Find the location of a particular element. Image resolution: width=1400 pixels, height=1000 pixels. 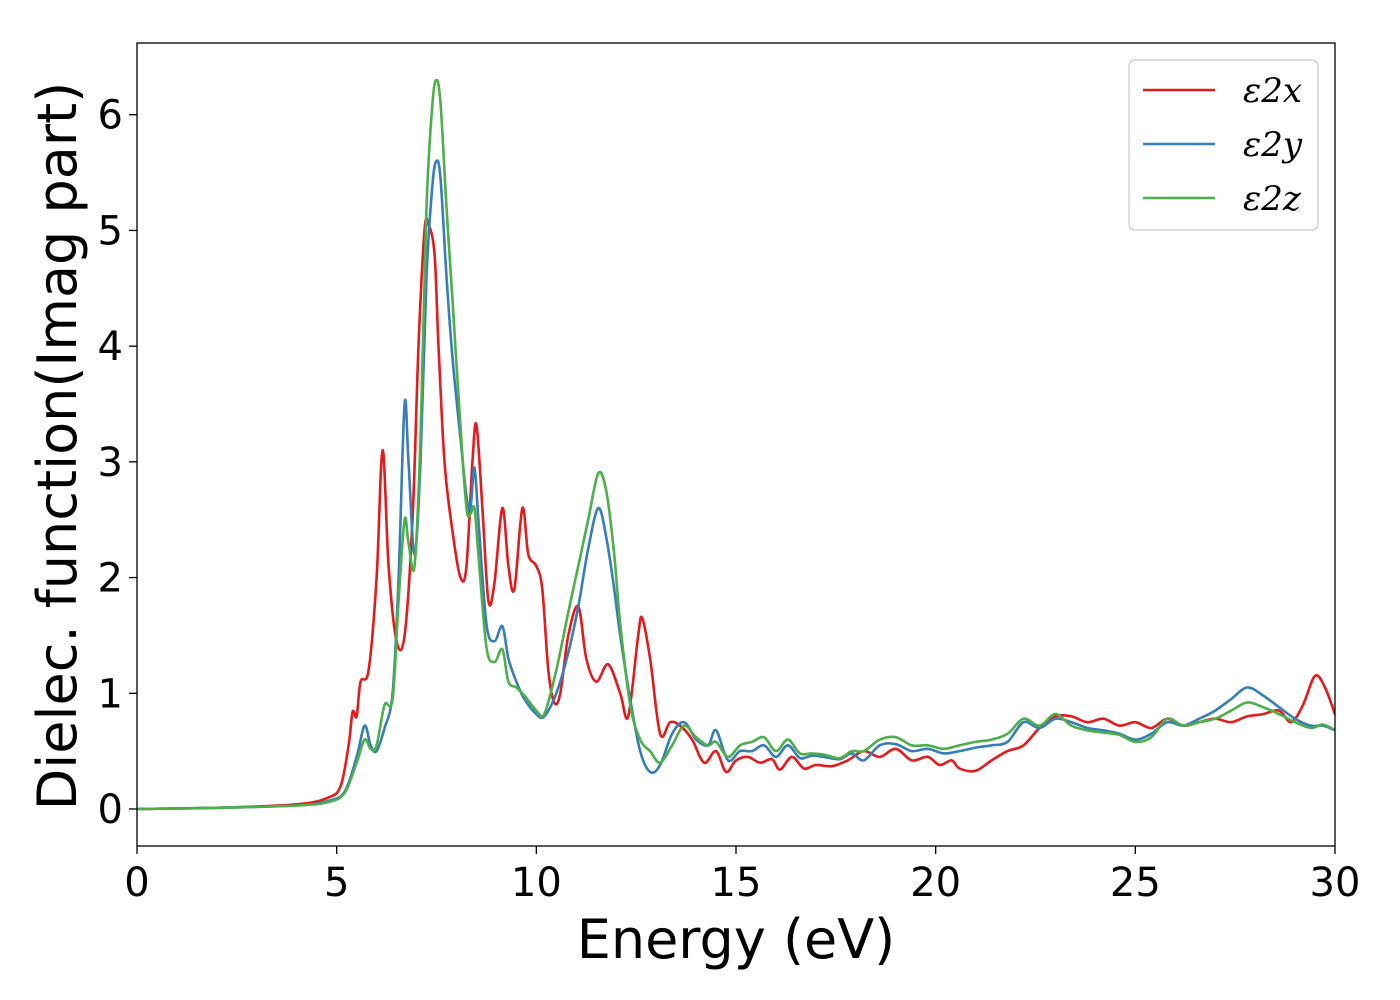

x-axis: 0 5 10 15 20 25 30 is located at coordinates (742, 876).